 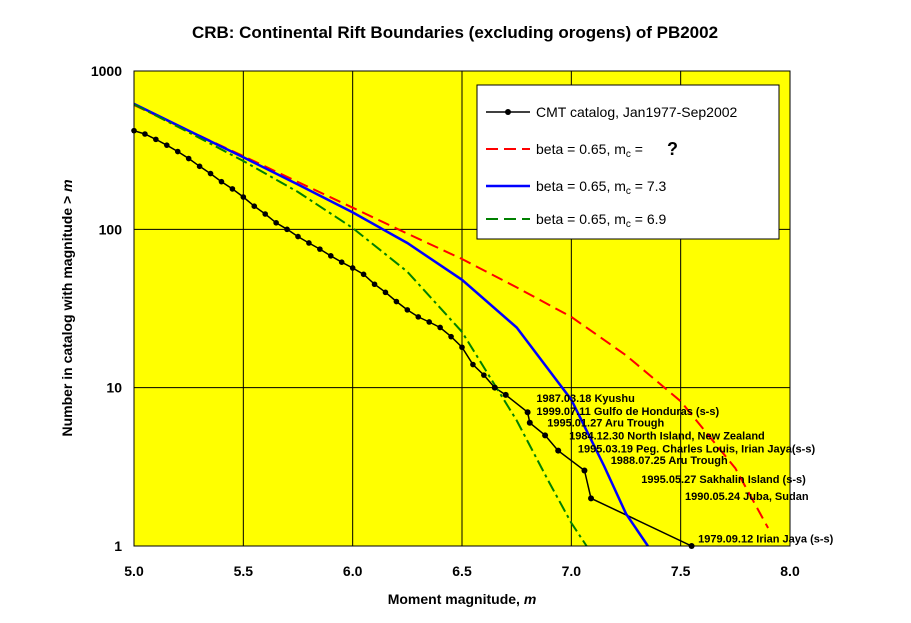 I want to click on y-tick-label: 10, so click(x=114, y=388).